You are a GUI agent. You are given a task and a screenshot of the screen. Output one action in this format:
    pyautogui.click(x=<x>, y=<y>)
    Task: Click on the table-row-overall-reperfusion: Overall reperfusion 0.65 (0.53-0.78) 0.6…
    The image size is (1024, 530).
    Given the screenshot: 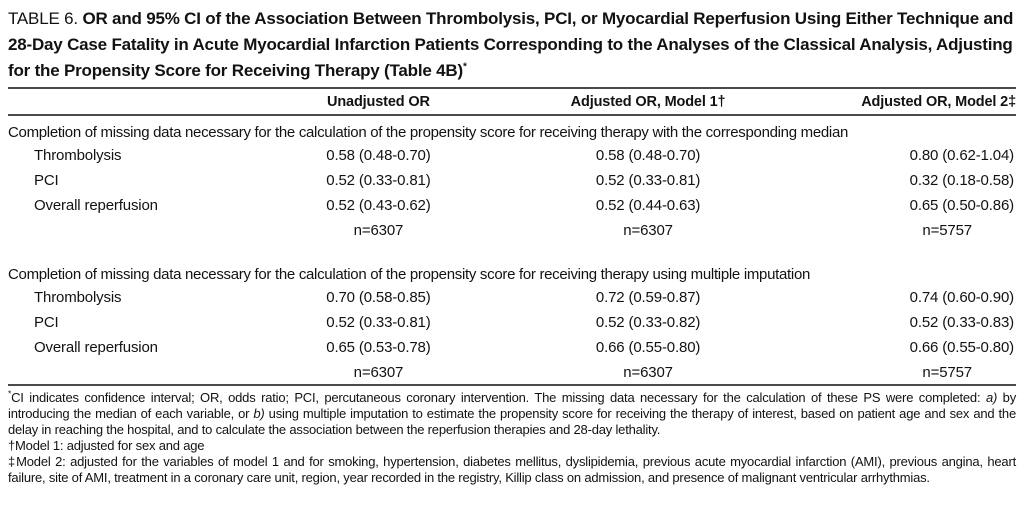 What is the action you would take?
    pyautogui.click(x=512, y=347)
    